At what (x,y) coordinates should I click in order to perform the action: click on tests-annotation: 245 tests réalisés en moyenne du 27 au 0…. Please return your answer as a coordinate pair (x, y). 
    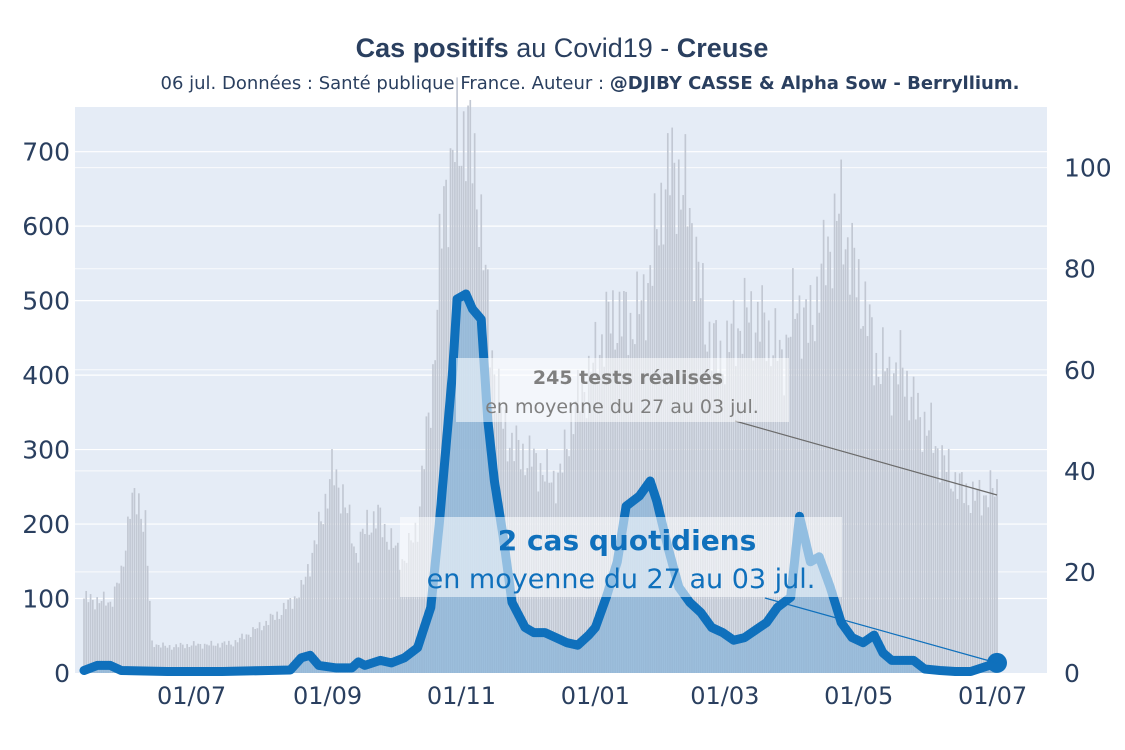
    Looking at the image, I should click on (727, 427).